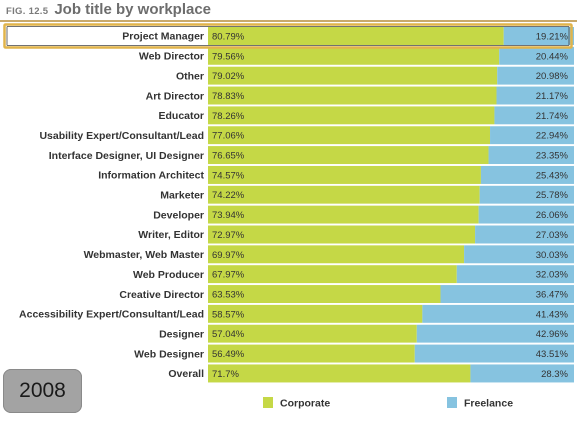  What do you see at coordinates (354, 55) in the screenshot?
I see `bar-corporate-web-director` at bounding box center [354, 55].